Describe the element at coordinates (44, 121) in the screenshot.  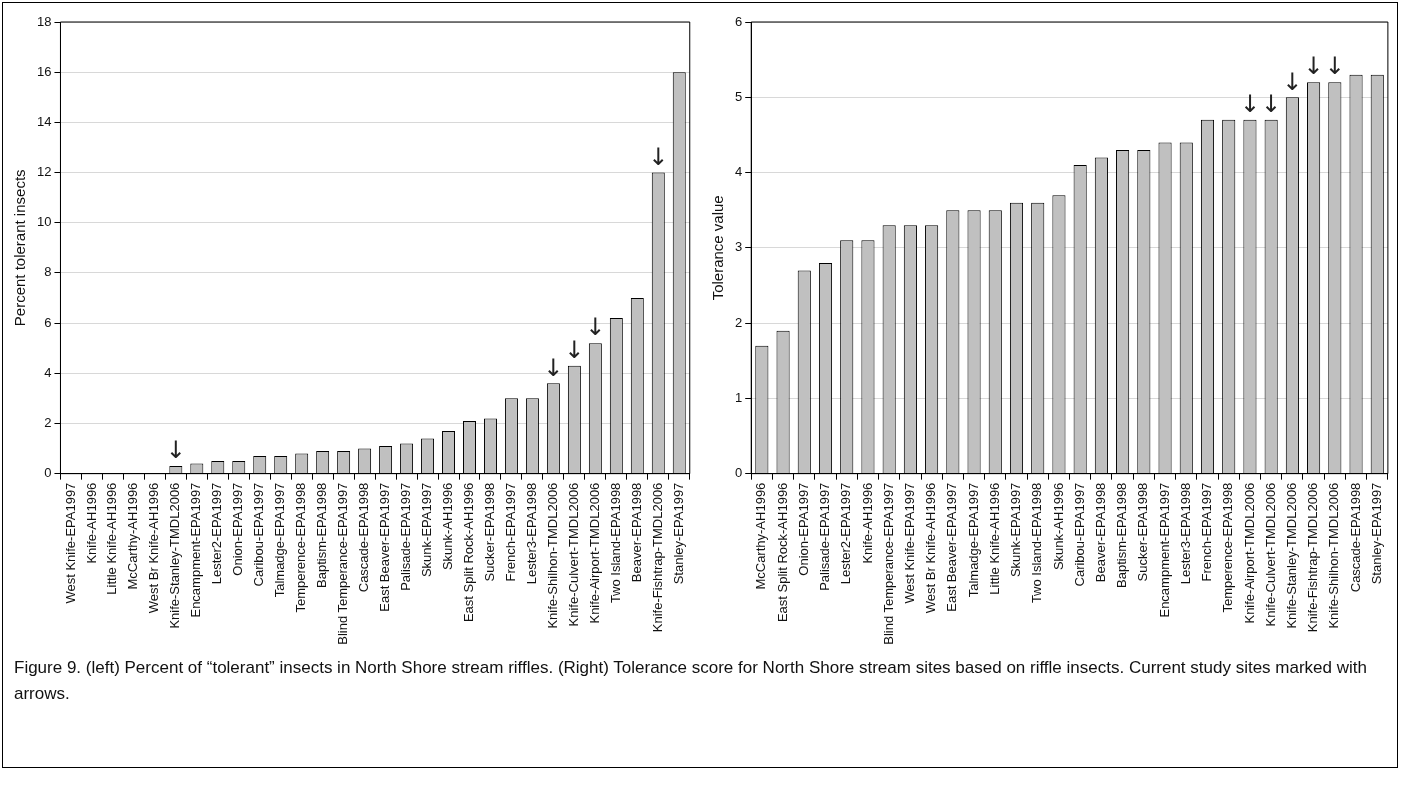
I see `y-tick-label: 14` at that location.